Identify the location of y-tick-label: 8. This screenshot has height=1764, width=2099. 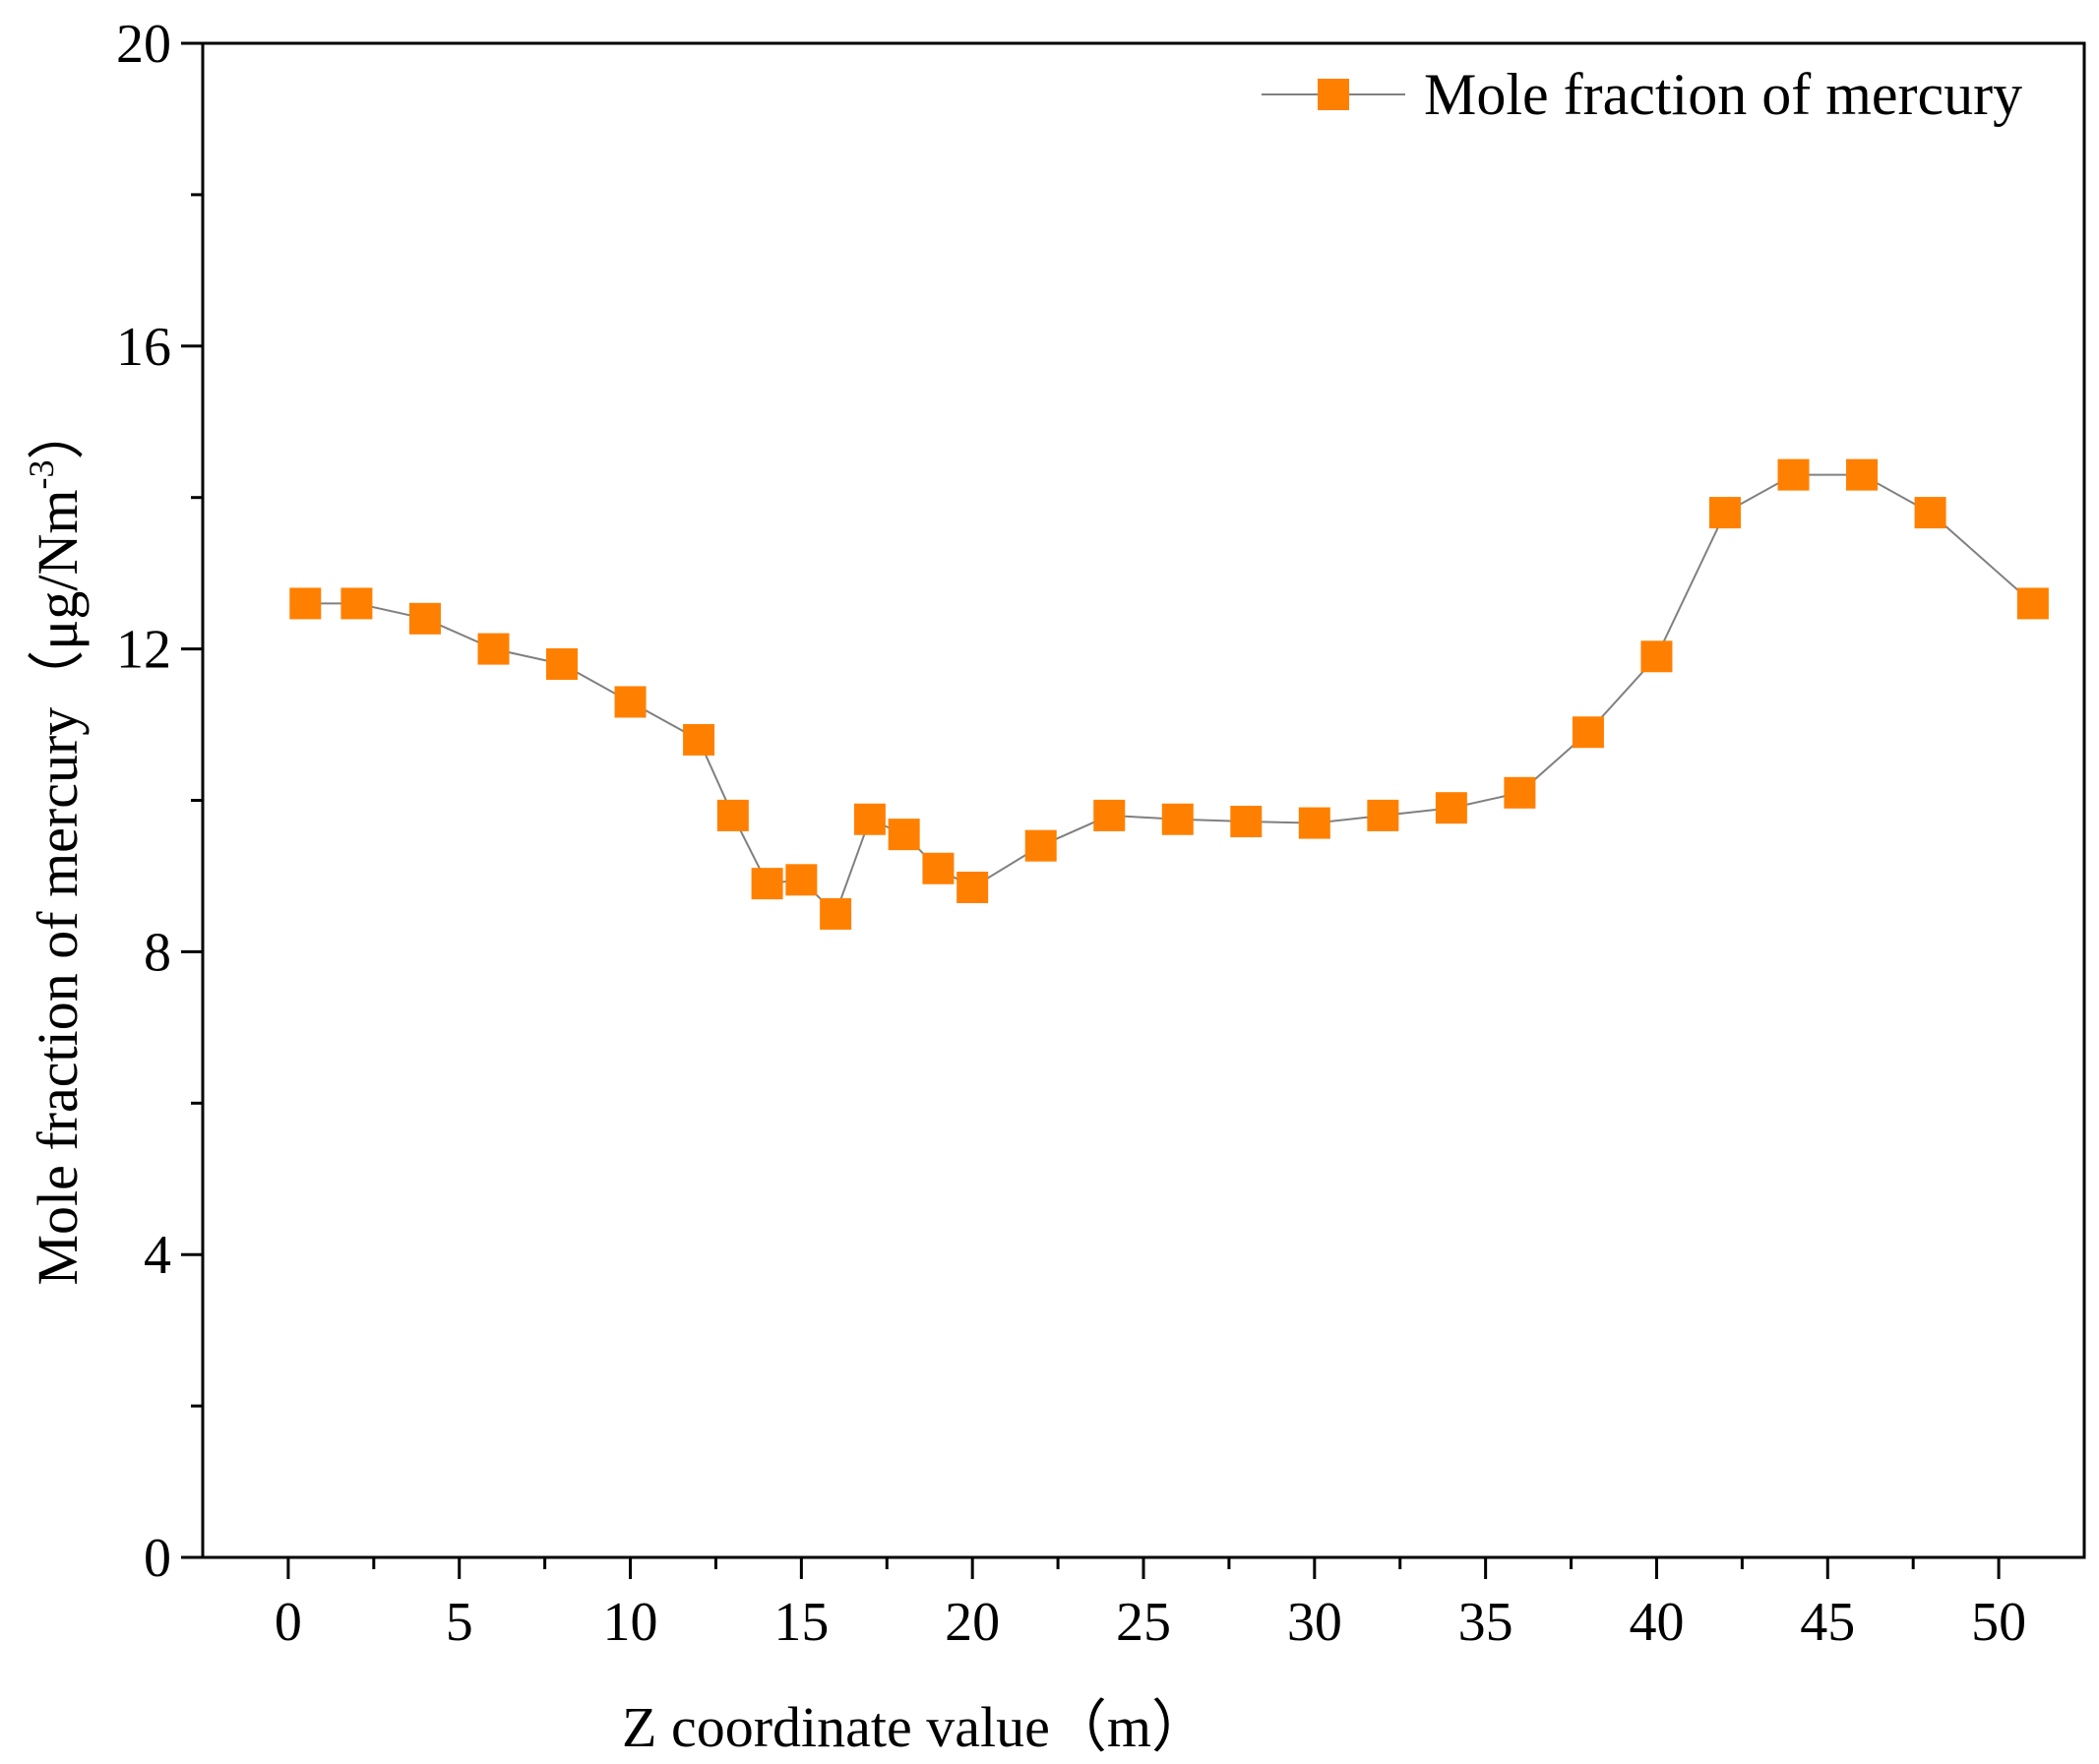
(157, 952).